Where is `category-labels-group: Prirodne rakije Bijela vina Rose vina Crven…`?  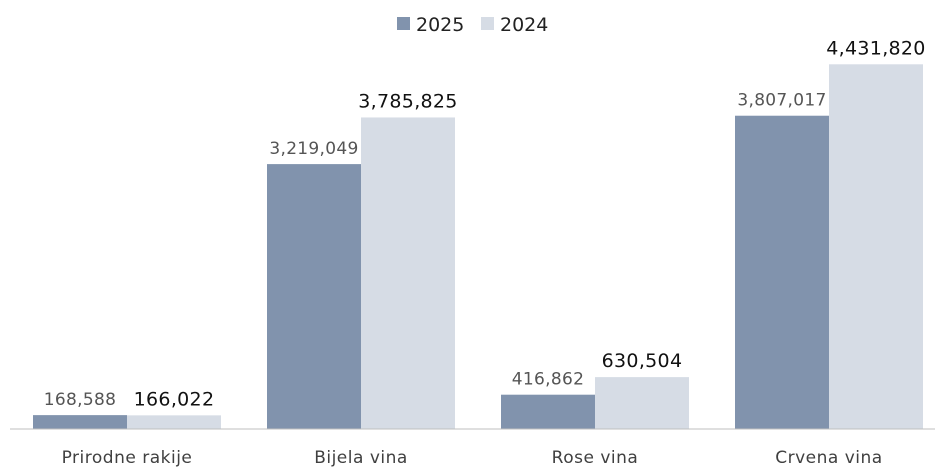
category-labels-group: Prirodne rakije Bijela vina Rose vina Crven… is located at coordinates (472, 458).